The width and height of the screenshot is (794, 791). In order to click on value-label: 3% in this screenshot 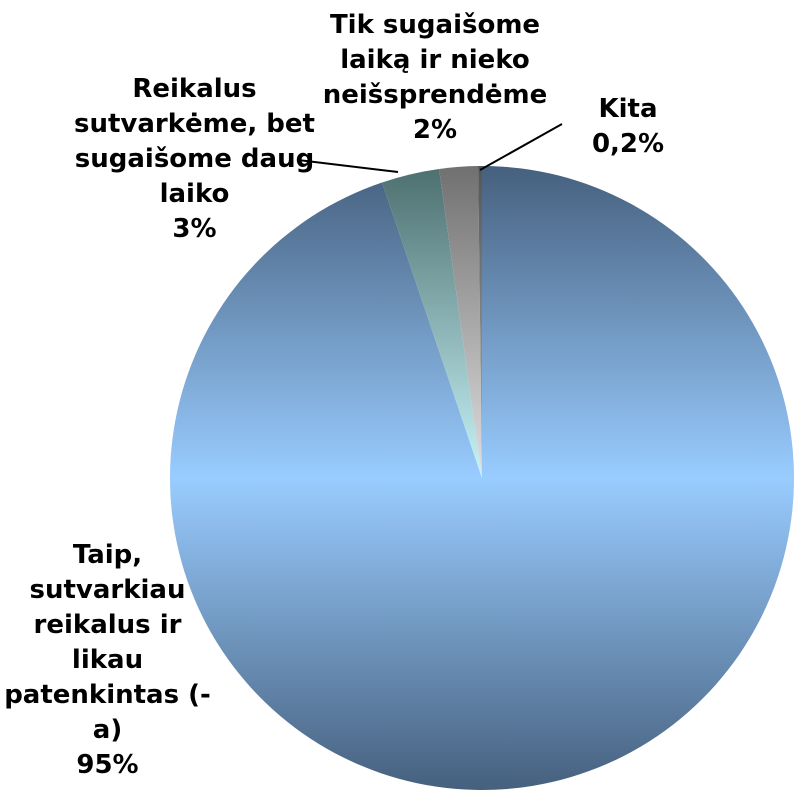, I will do `click(194, 229)`.